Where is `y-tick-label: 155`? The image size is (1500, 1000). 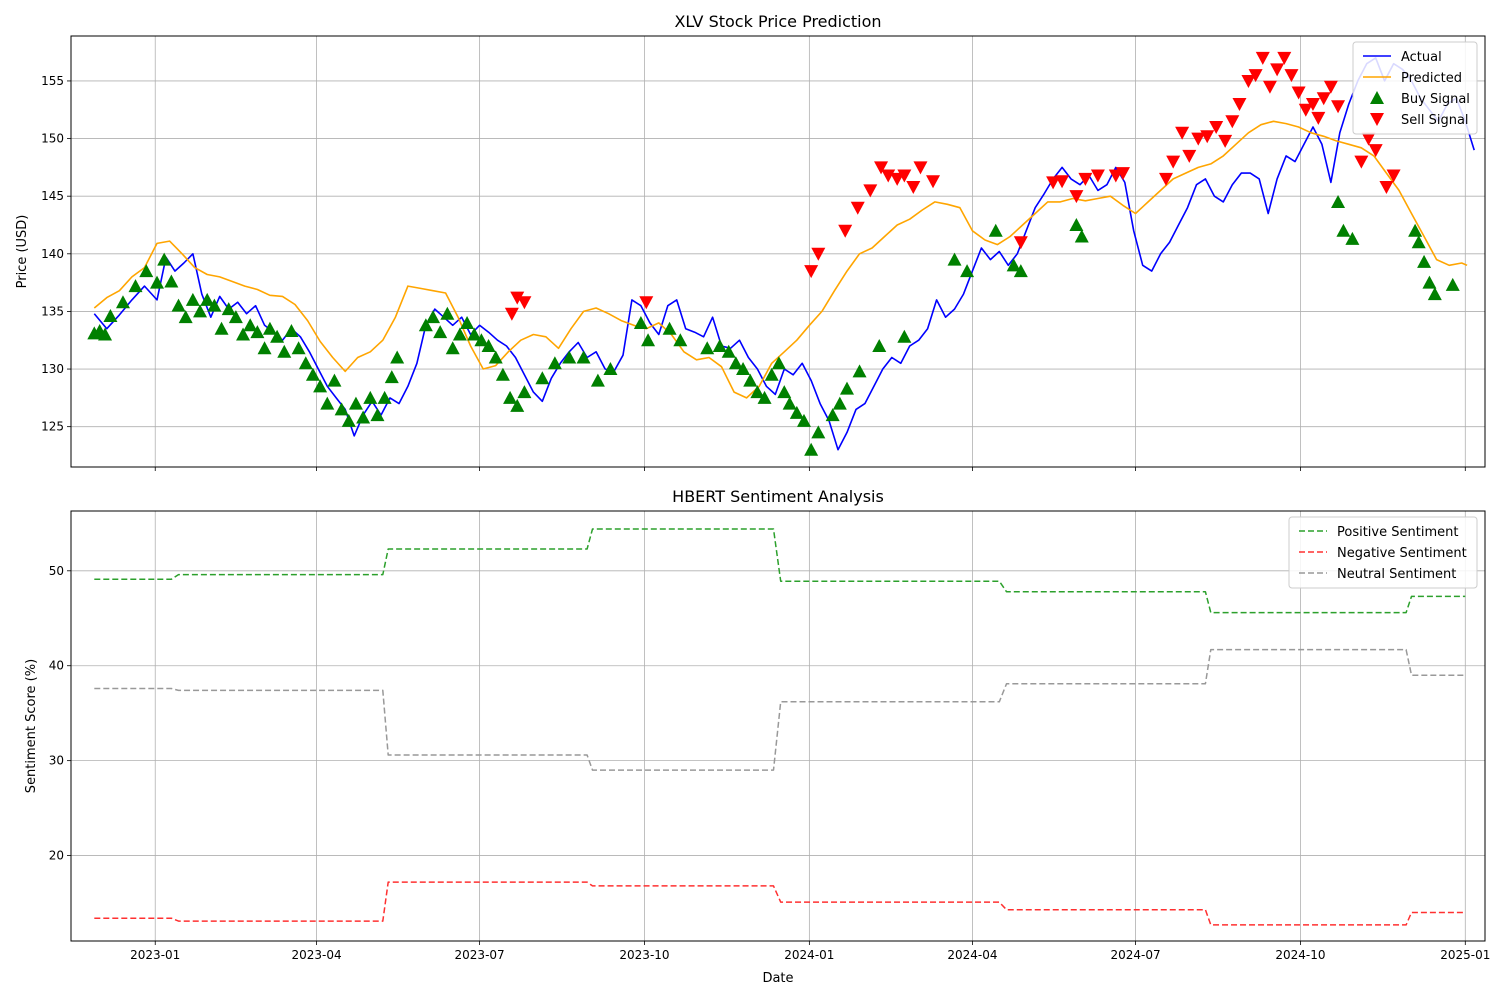
y-tick-label: 155 is located at coordinates (52, 81).